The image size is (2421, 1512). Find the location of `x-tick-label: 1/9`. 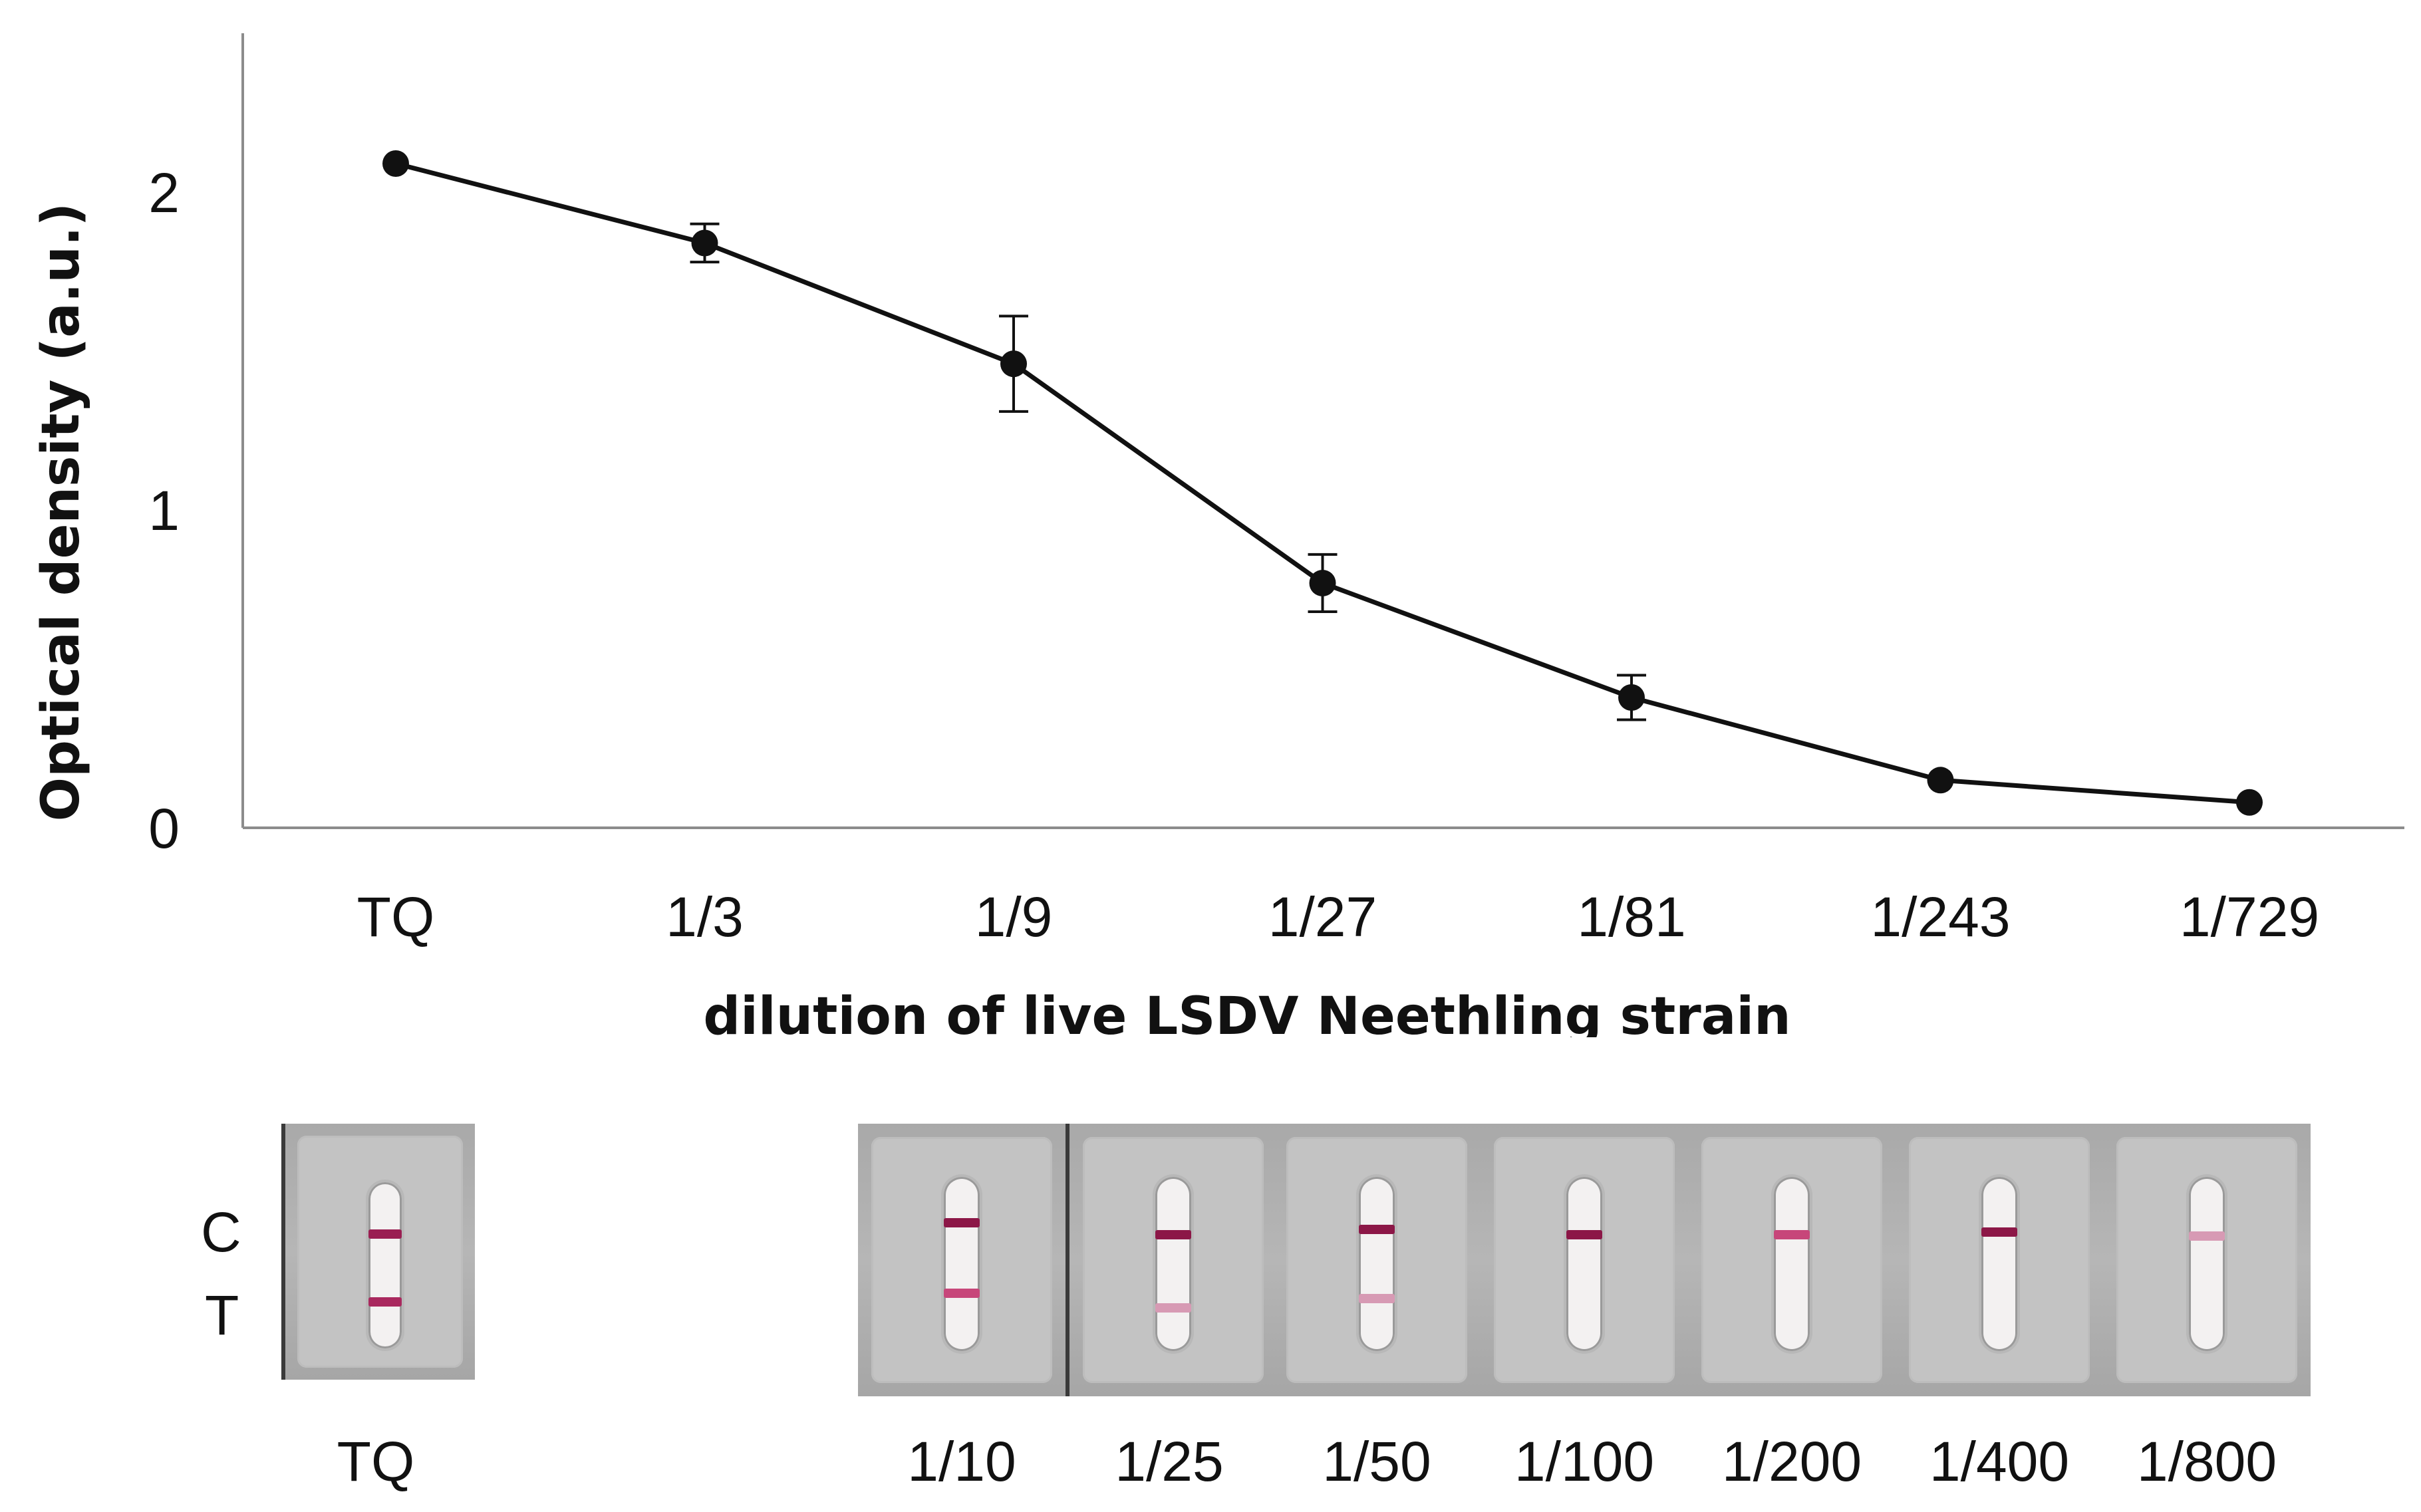

x-tick-label: 1/9 is located at coordinates (1014, 917).